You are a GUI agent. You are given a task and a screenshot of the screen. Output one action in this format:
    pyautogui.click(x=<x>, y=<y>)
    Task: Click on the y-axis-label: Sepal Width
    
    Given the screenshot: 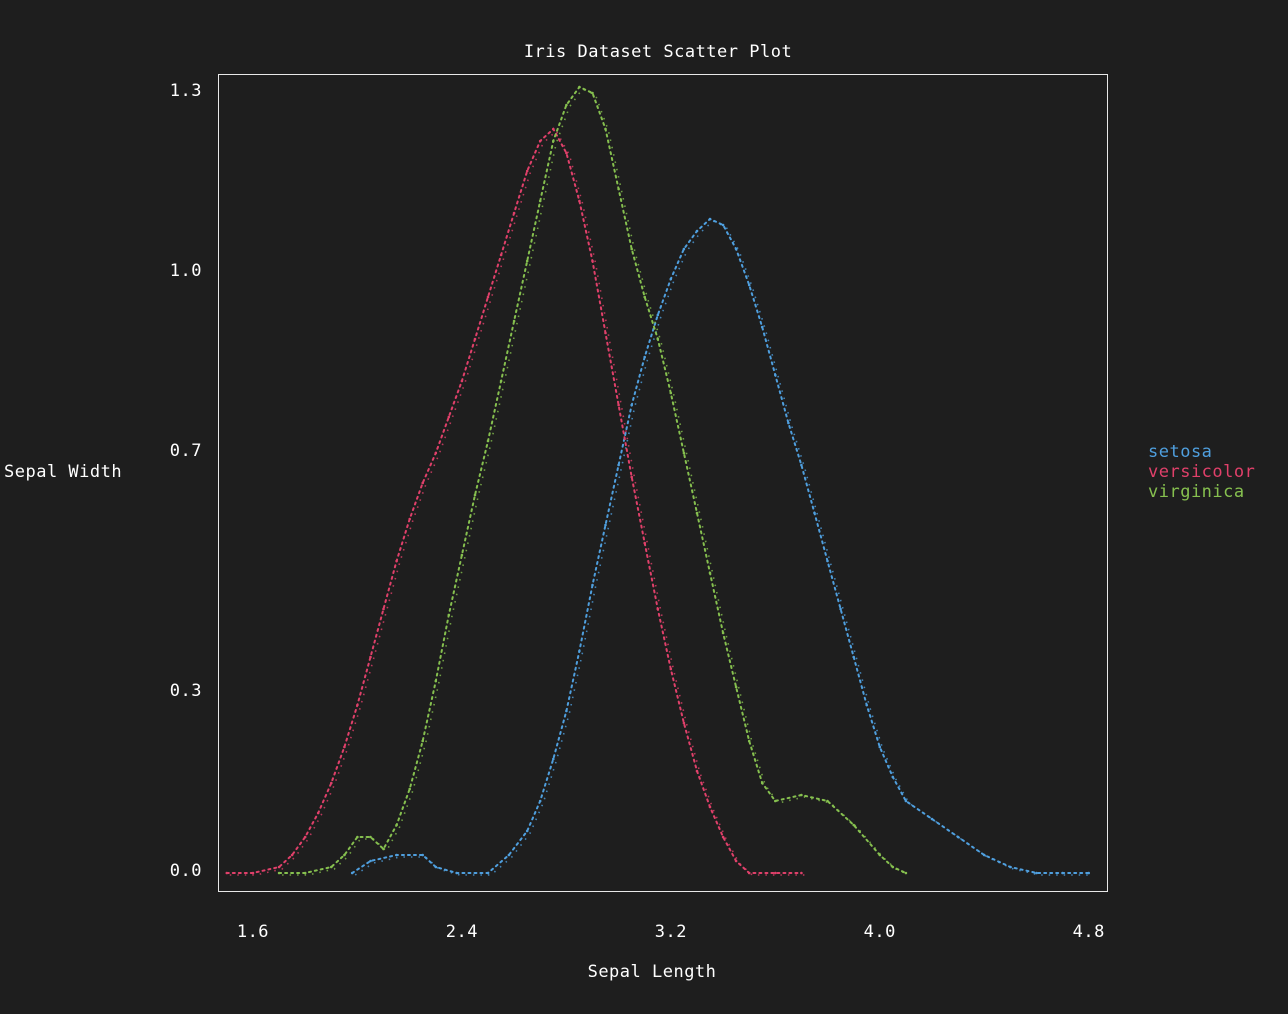 What is the action you would take?
    pyautogui.click(x=63, y=472)
    